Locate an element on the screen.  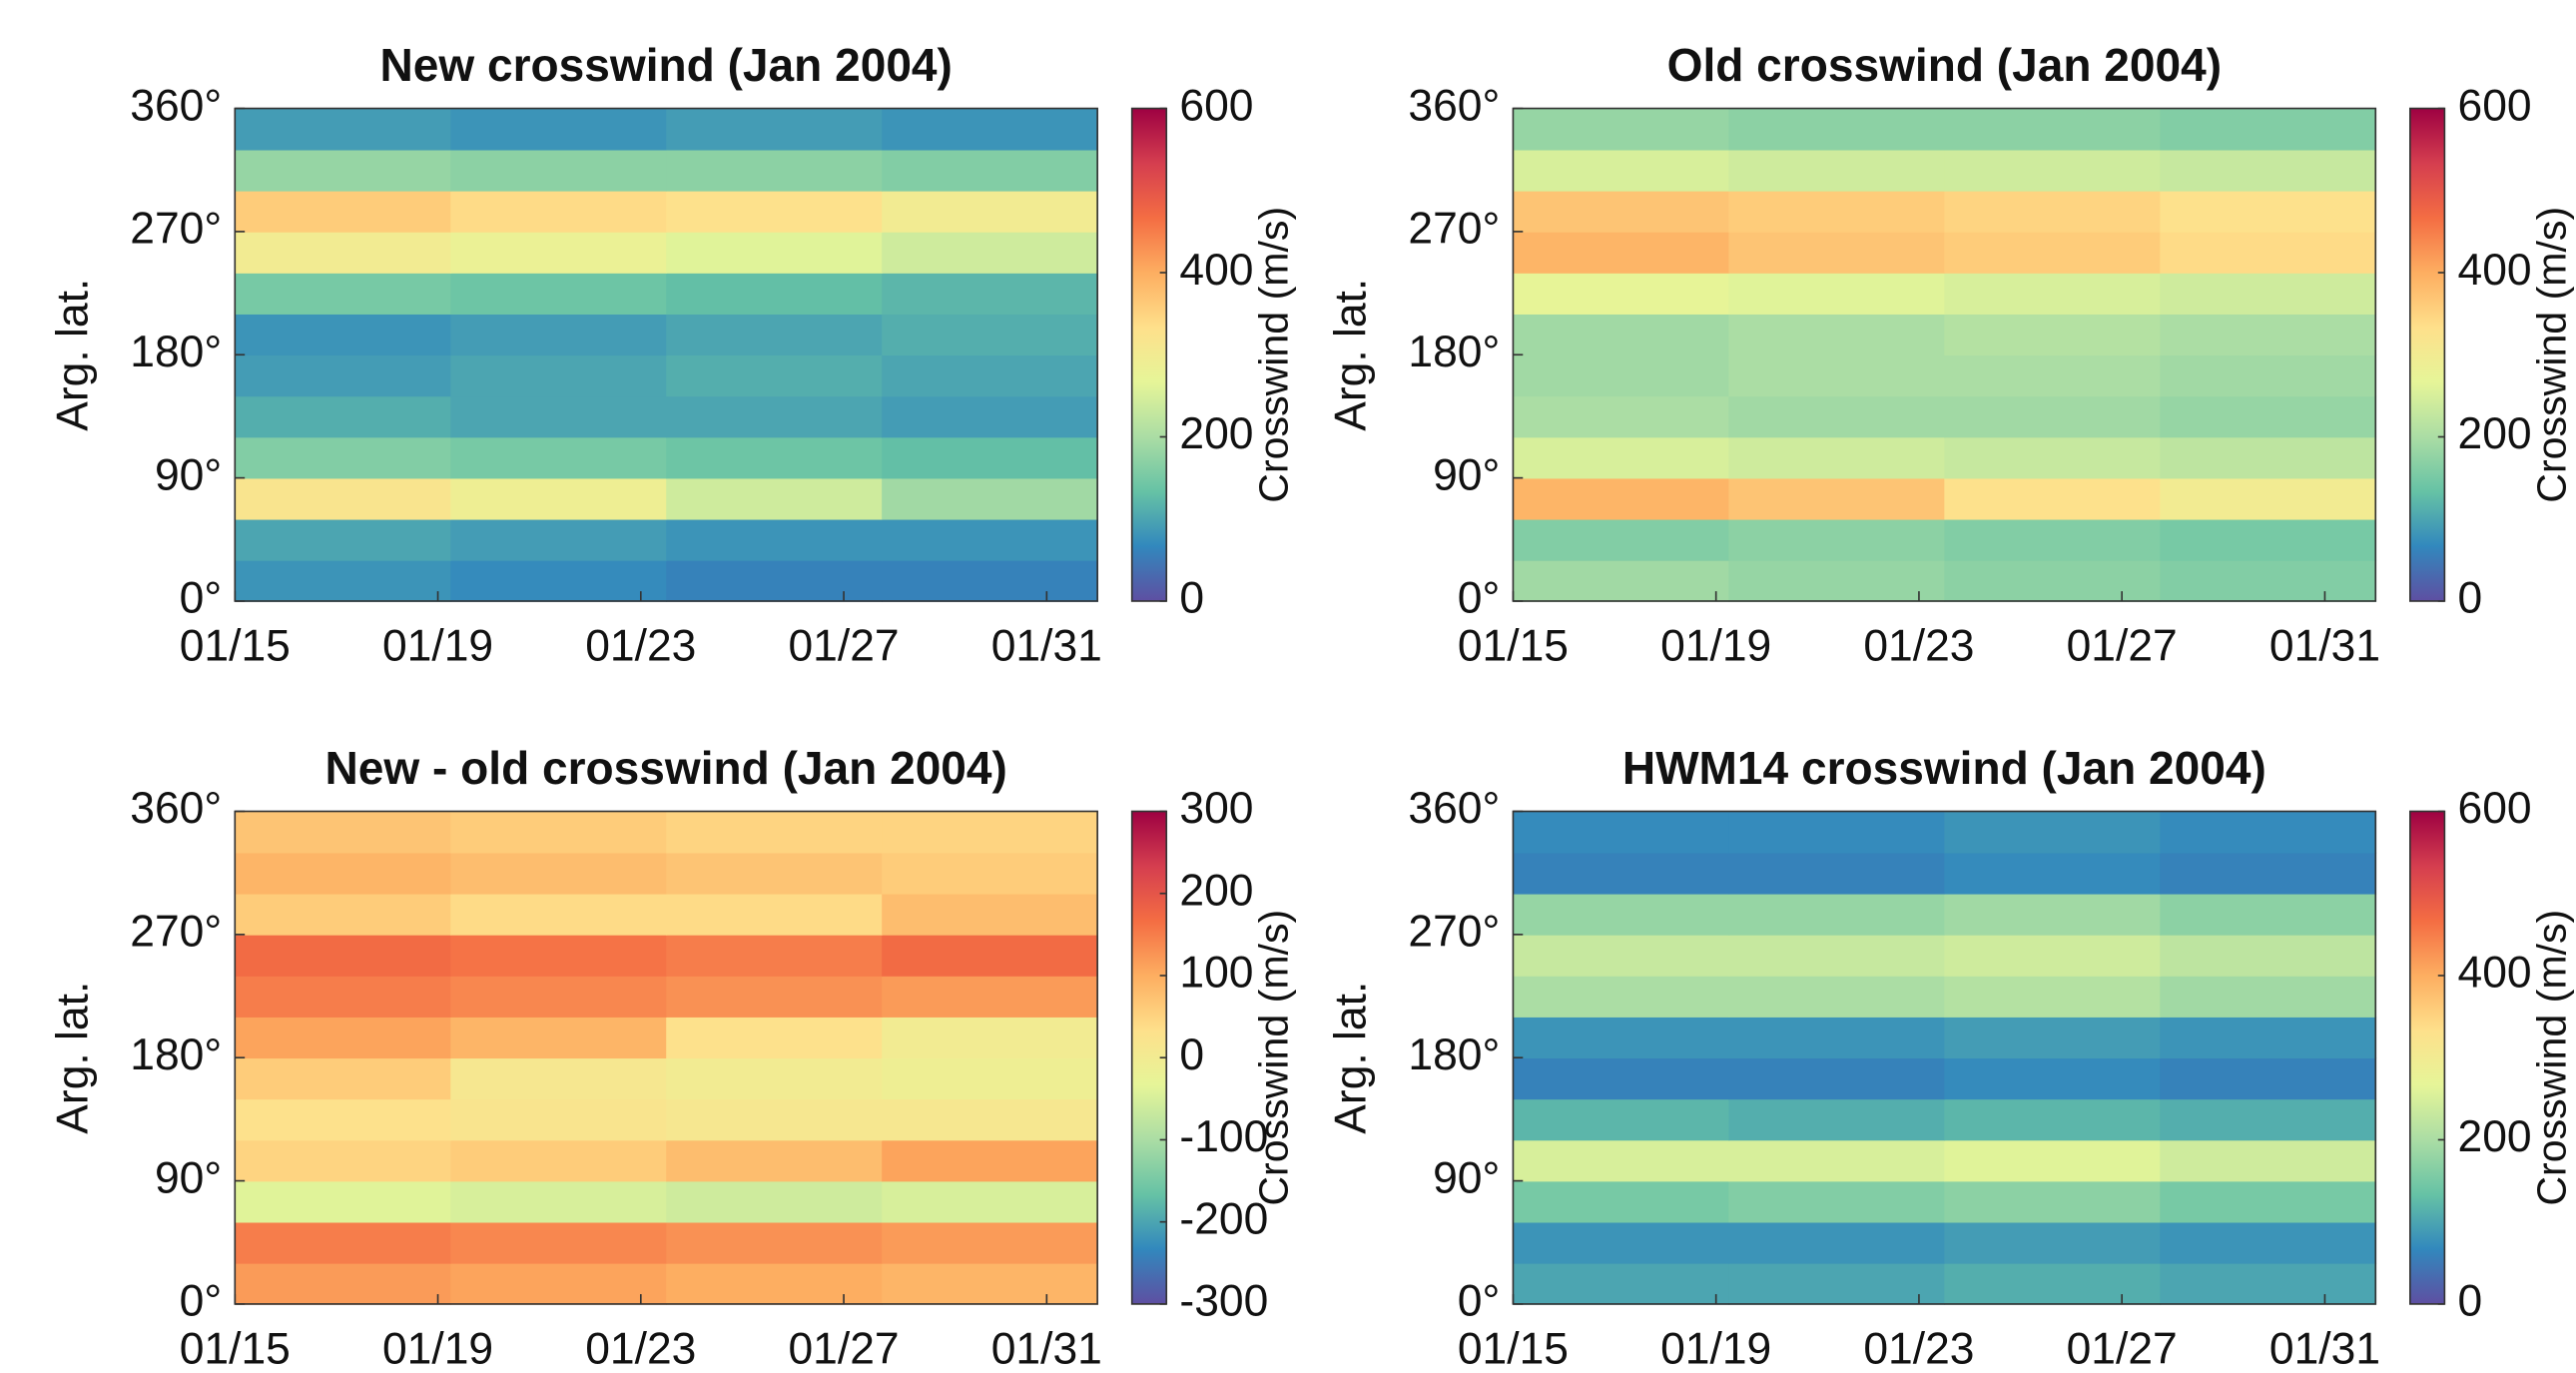
colorbar-tick-label: 0 is located at coordinates (1191, 1054).